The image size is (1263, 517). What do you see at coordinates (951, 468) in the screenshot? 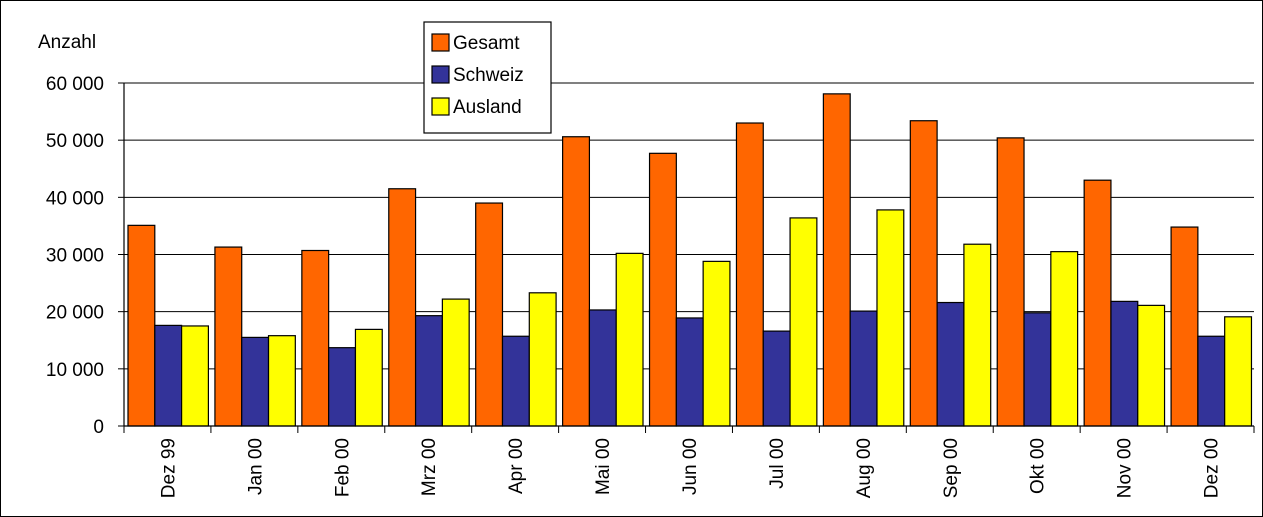
I see `x-tick-label: Sep 00` at bounding box center [951, 468].